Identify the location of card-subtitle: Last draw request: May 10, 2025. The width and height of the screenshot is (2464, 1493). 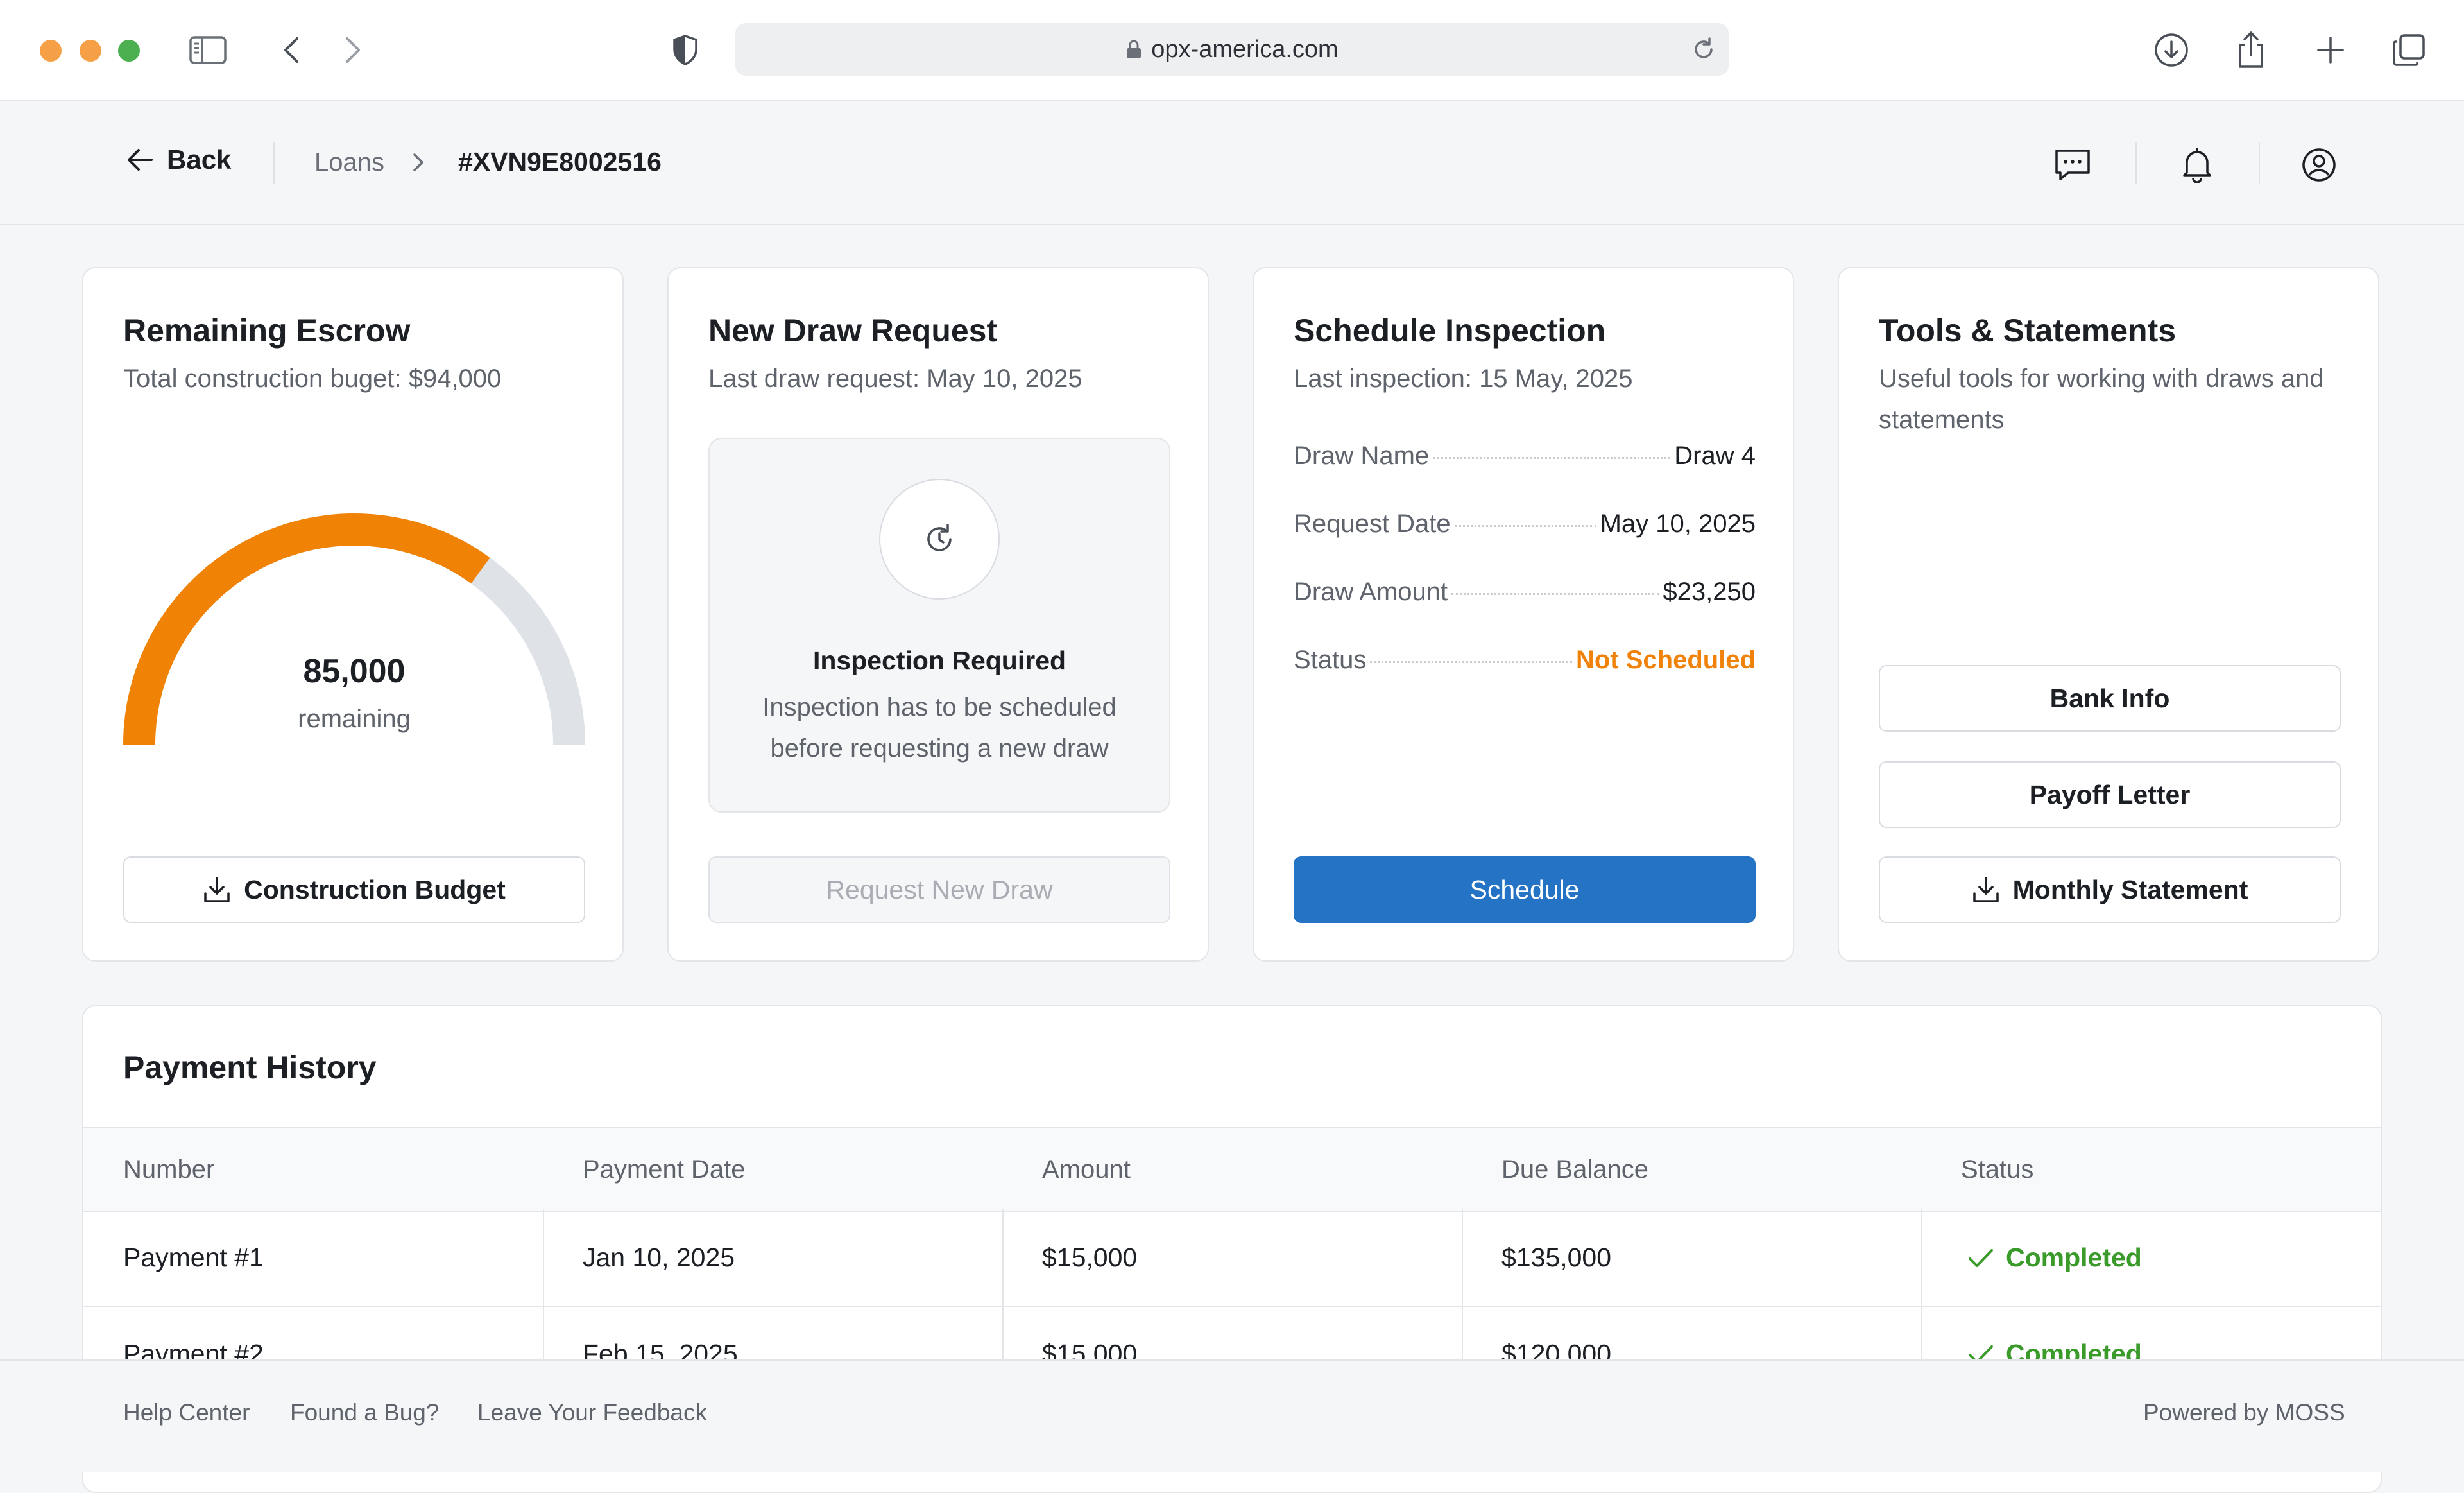
(895, 379).